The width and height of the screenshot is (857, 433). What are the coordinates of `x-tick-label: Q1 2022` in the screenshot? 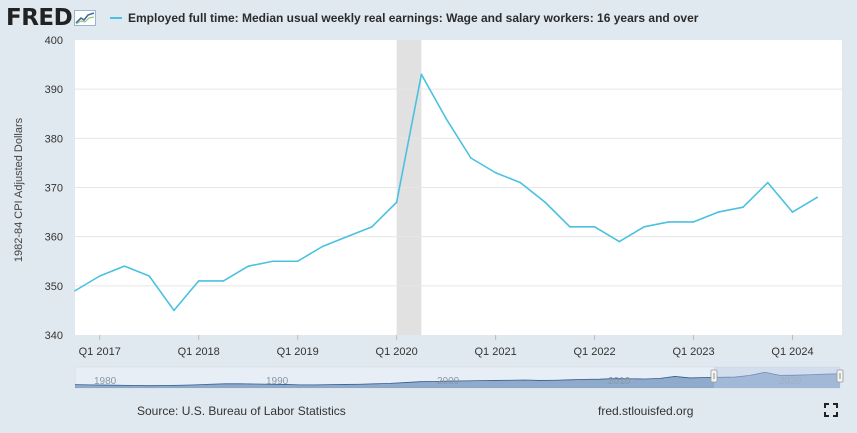 It's located at (594, 352).